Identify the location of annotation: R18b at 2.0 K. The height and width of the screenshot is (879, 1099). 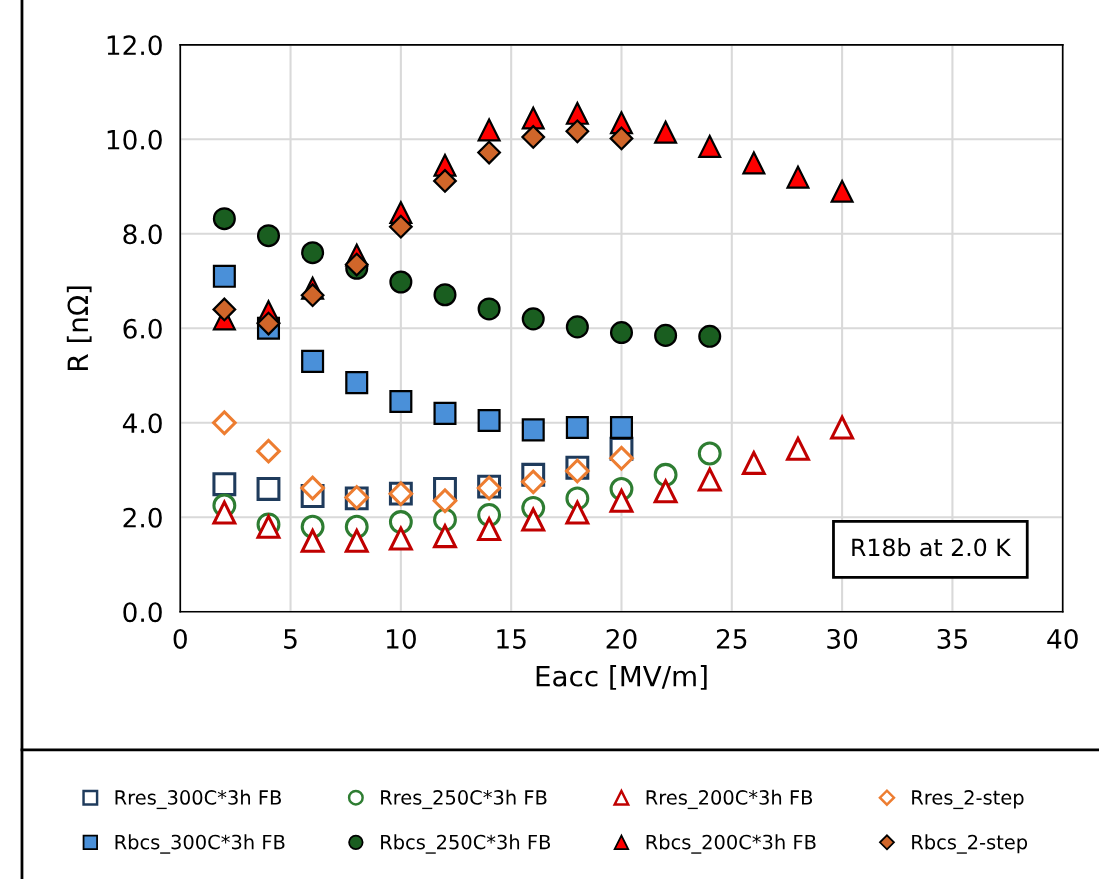
(932, 547).